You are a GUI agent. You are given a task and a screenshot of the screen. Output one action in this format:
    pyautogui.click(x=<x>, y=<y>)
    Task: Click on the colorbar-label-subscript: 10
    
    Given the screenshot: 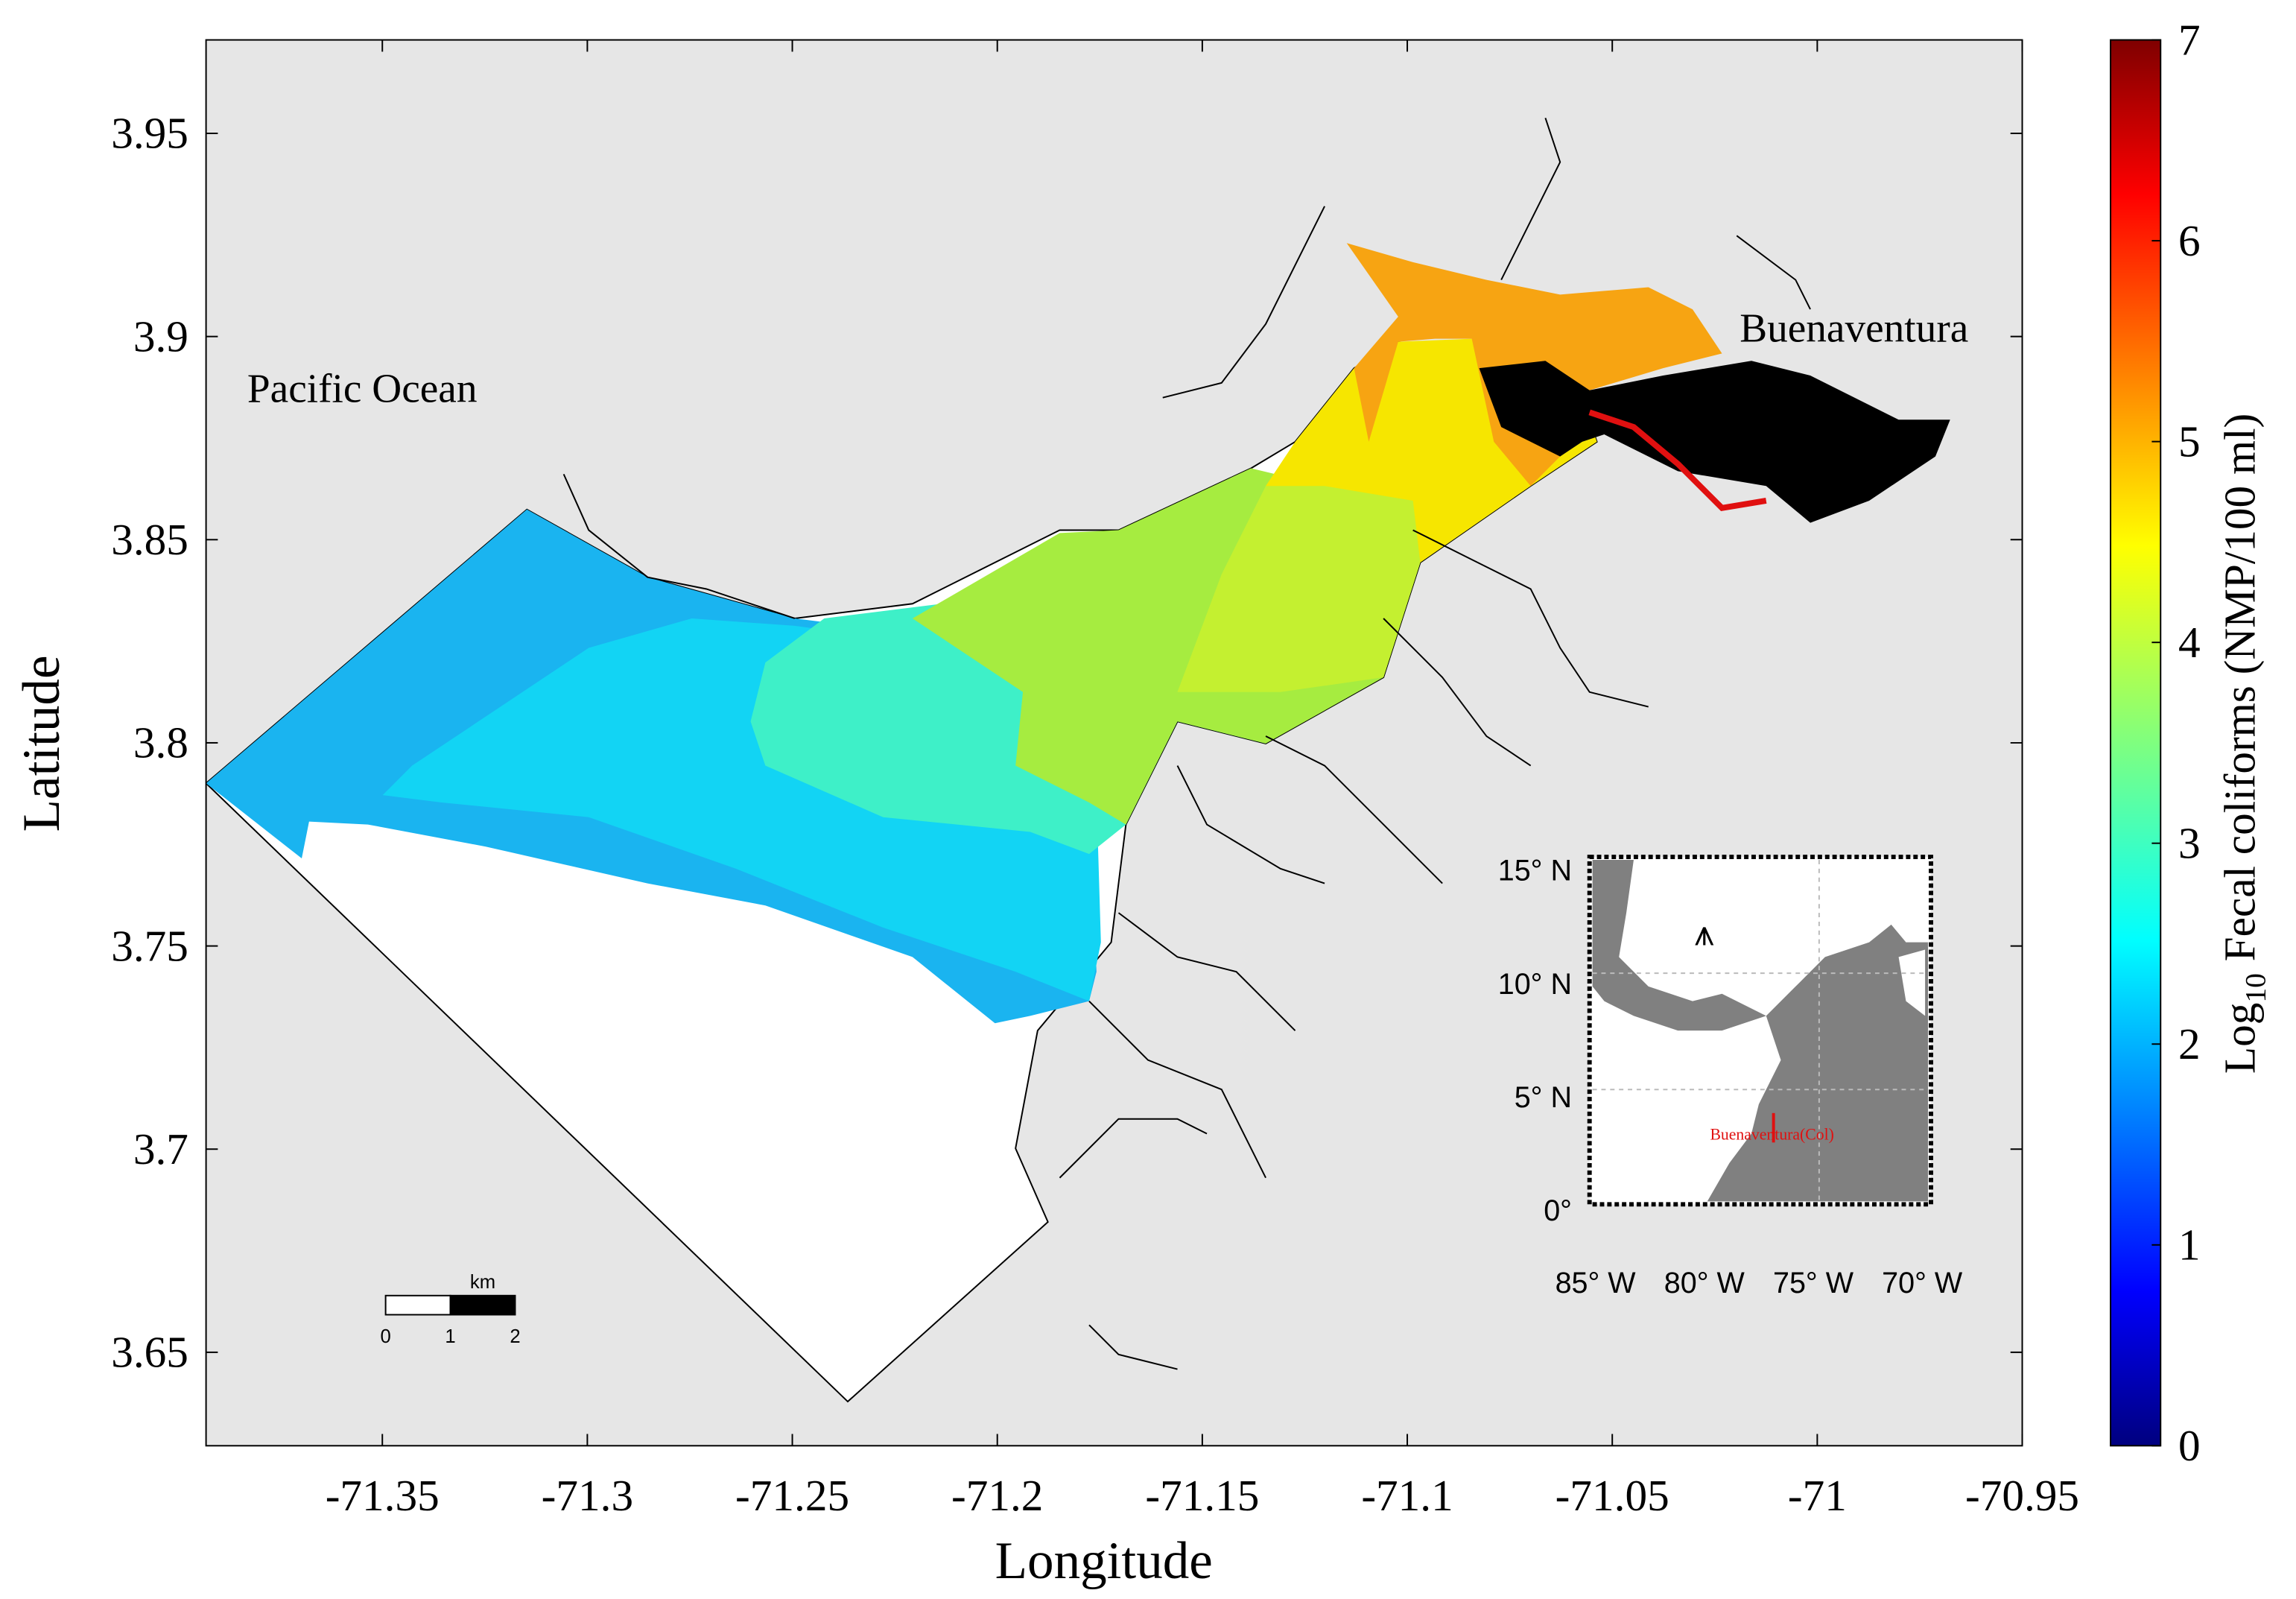 What is the action you would take?
    pyautogui.click(x=2255, y=988)
    